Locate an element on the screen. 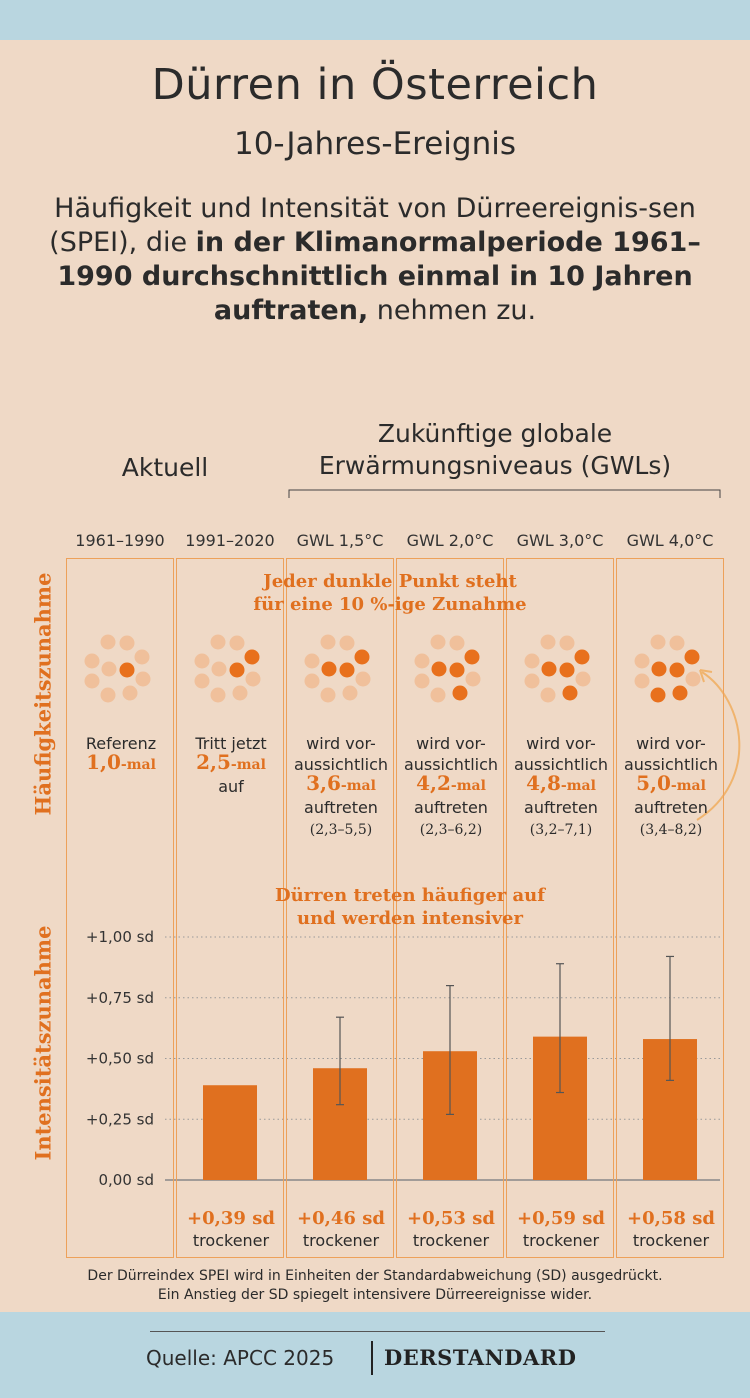  desc-range: (2,3–6,2) is located at coordinates (451, 830).